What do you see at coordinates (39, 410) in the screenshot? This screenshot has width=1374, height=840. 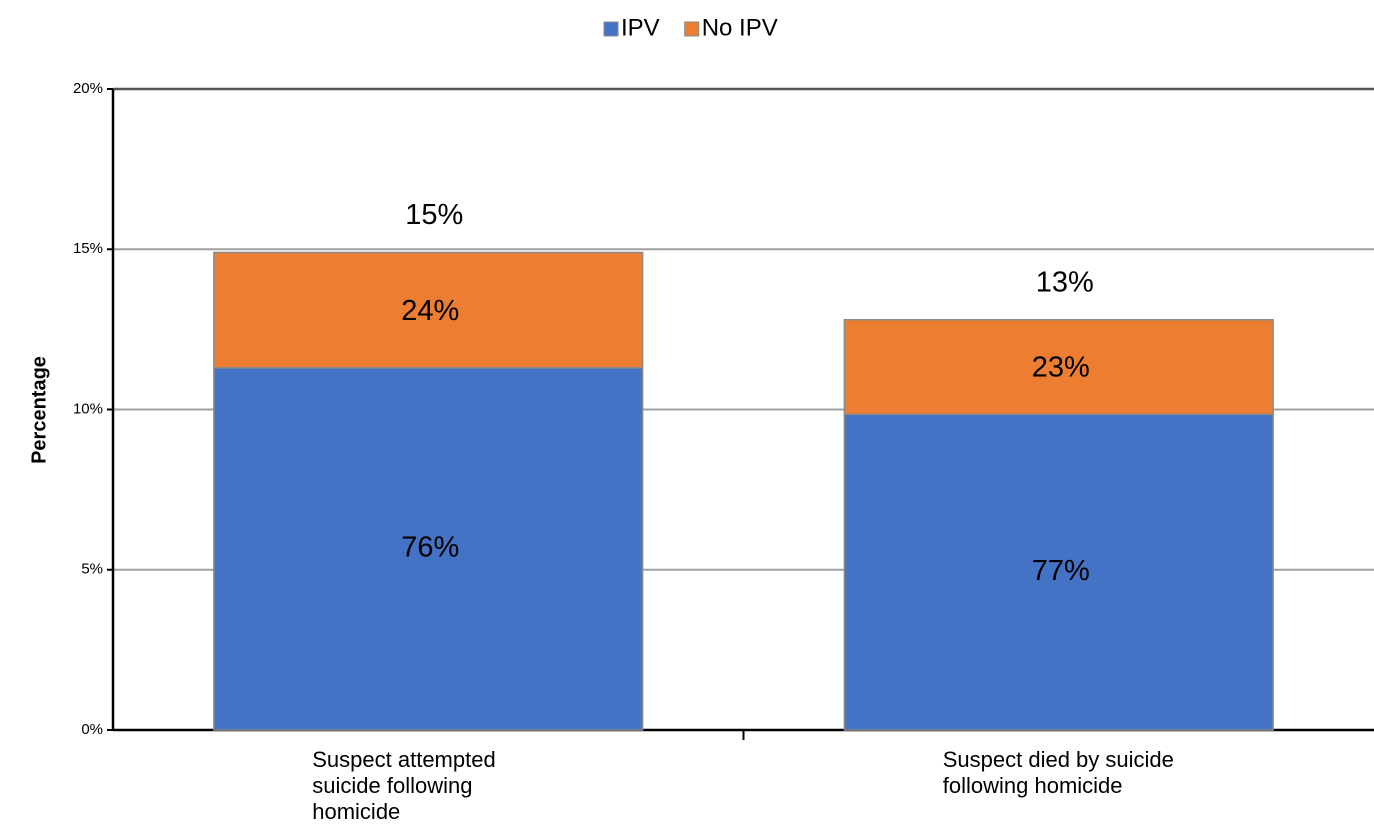 I see `y-axis-label: Percentage` at bounding box center [39, 410].